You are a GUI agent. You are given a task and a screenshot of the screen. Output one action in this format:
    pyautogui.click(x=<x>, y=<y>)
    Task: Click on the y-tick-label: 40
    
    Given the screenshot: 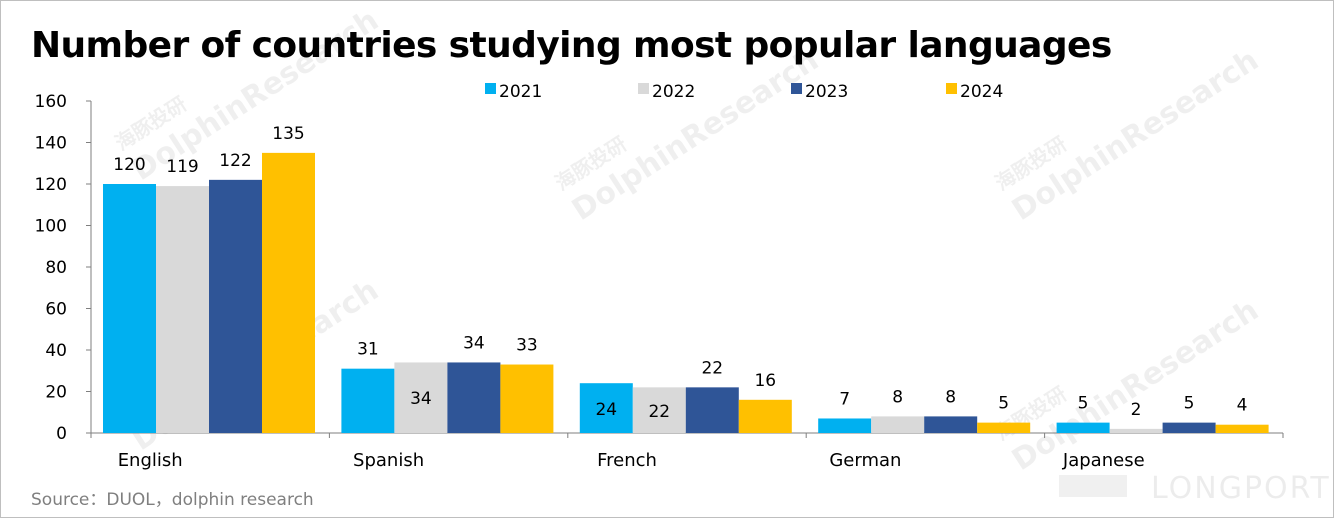 What is the action you would take?
    pyautogui.click(x=56, y=351)
    